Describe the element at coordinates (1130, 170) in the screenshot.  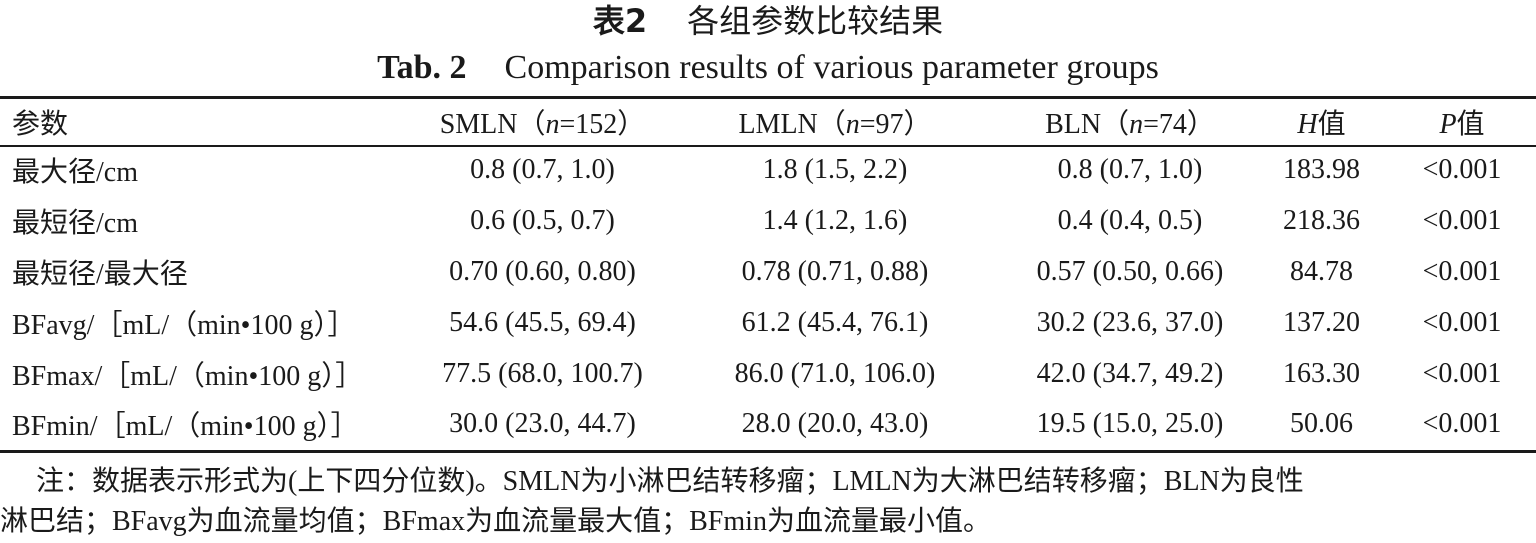
I see `cell-bln: 0.8 (0.7, 1.0)` at that location.